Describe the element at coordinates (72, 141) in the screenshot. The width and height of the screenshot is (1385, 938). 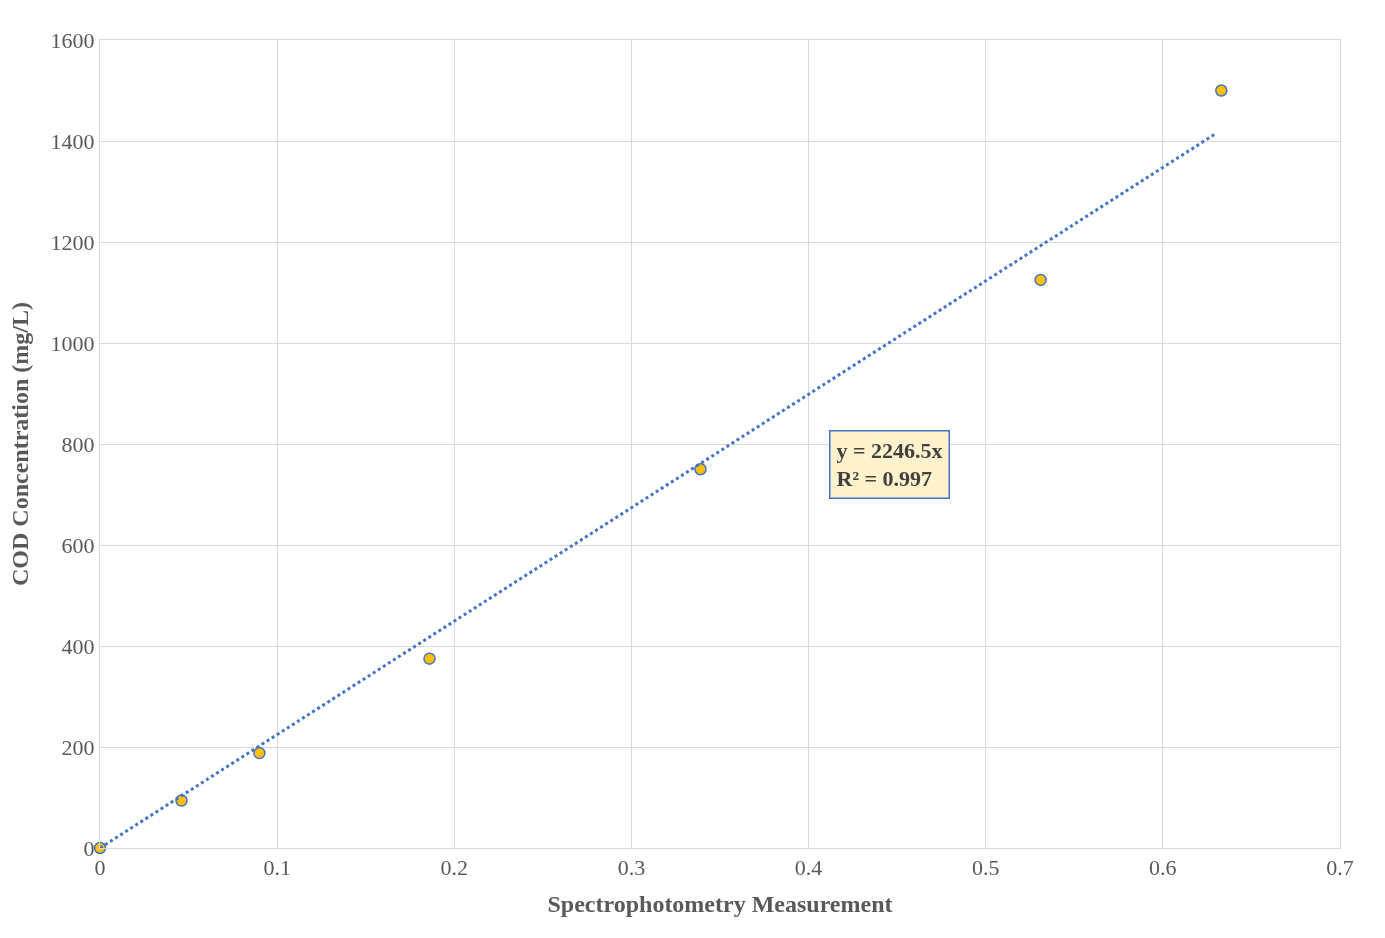
I see `y-tick-label: 1400` at that location.